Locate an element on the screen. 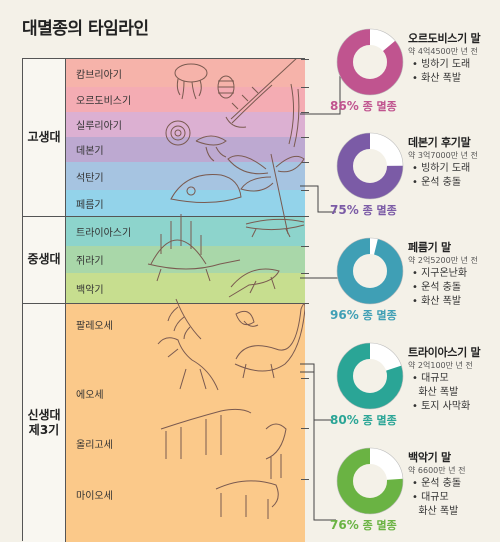 The height and width of the screenshot is (542, 500). period-label: 데본기 is located at coordinates (90, 151).